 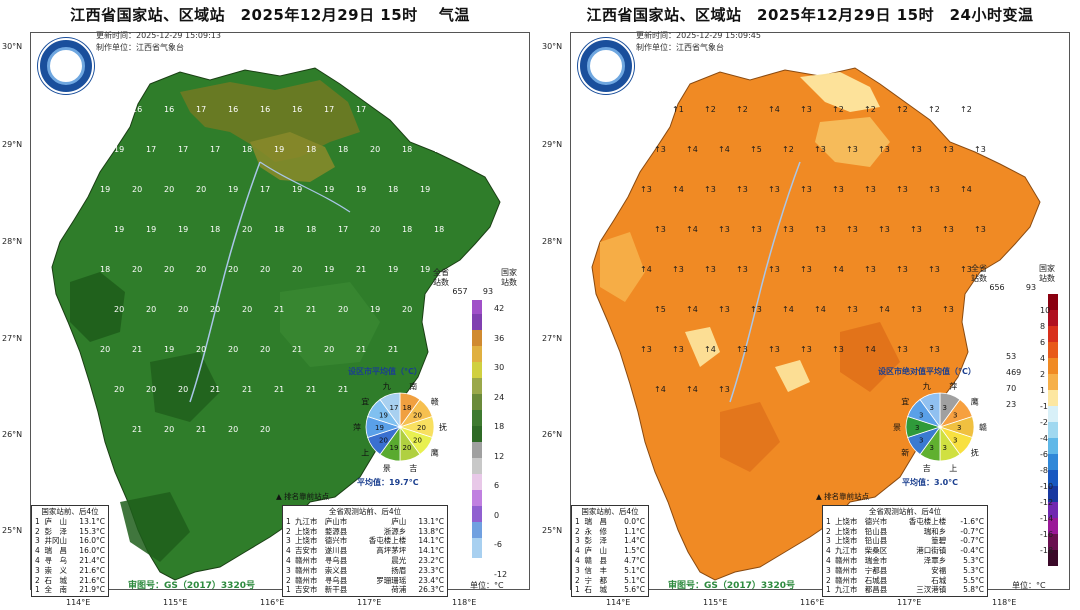 I want to click on scale-tick: -4, so click(x=1044, y=438).